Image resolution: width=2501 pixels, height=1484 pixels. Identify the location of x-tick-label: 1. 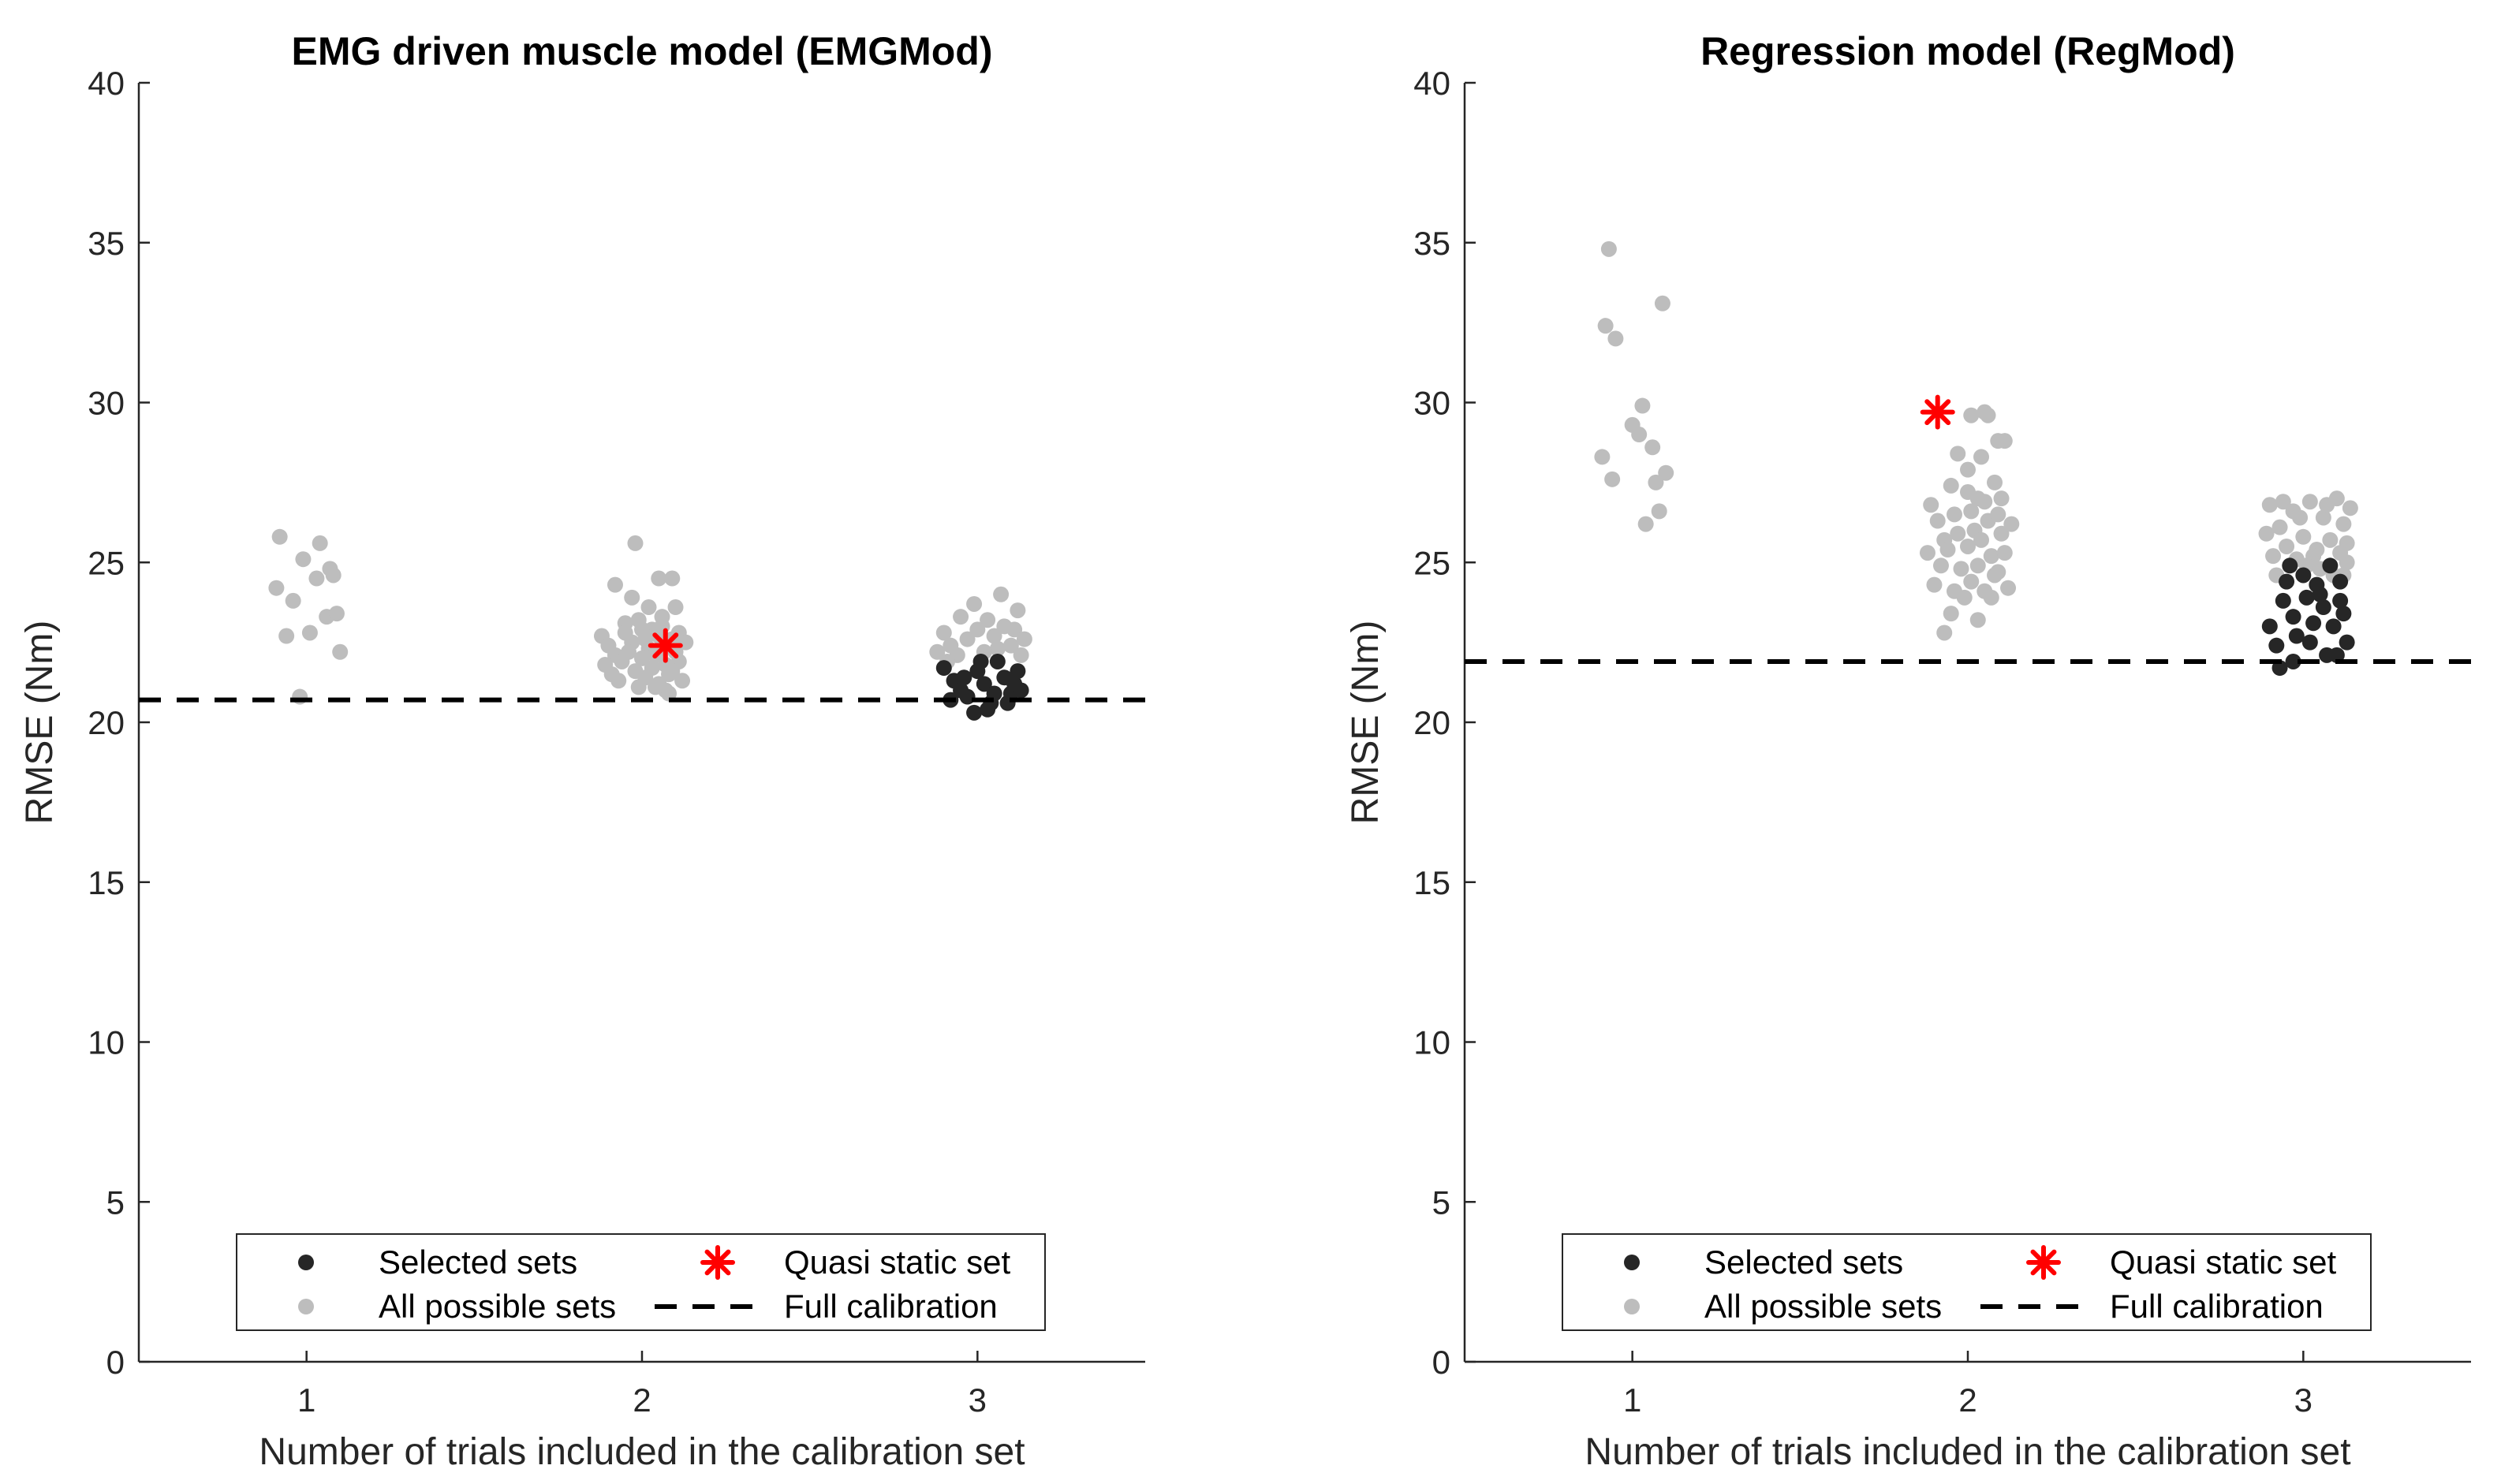
(1632, 1400).